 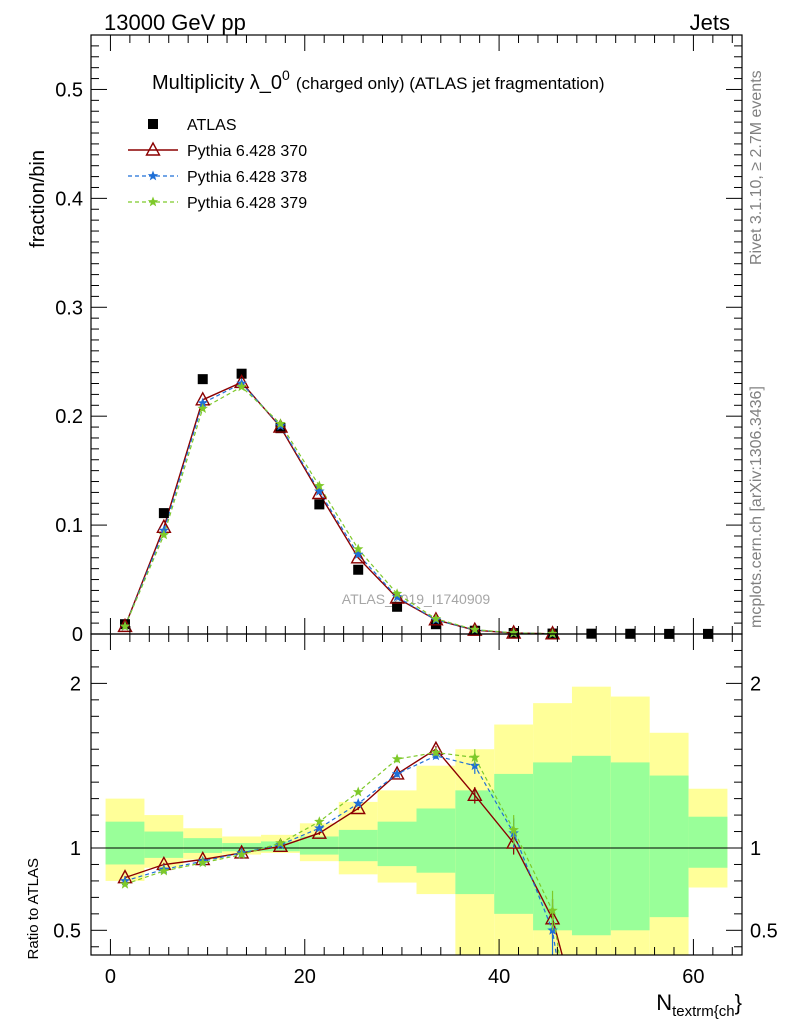 I want to click on rivet-label: Rivet 3.1.10, ≥ 2.7M events, so click(x=756, y=167).